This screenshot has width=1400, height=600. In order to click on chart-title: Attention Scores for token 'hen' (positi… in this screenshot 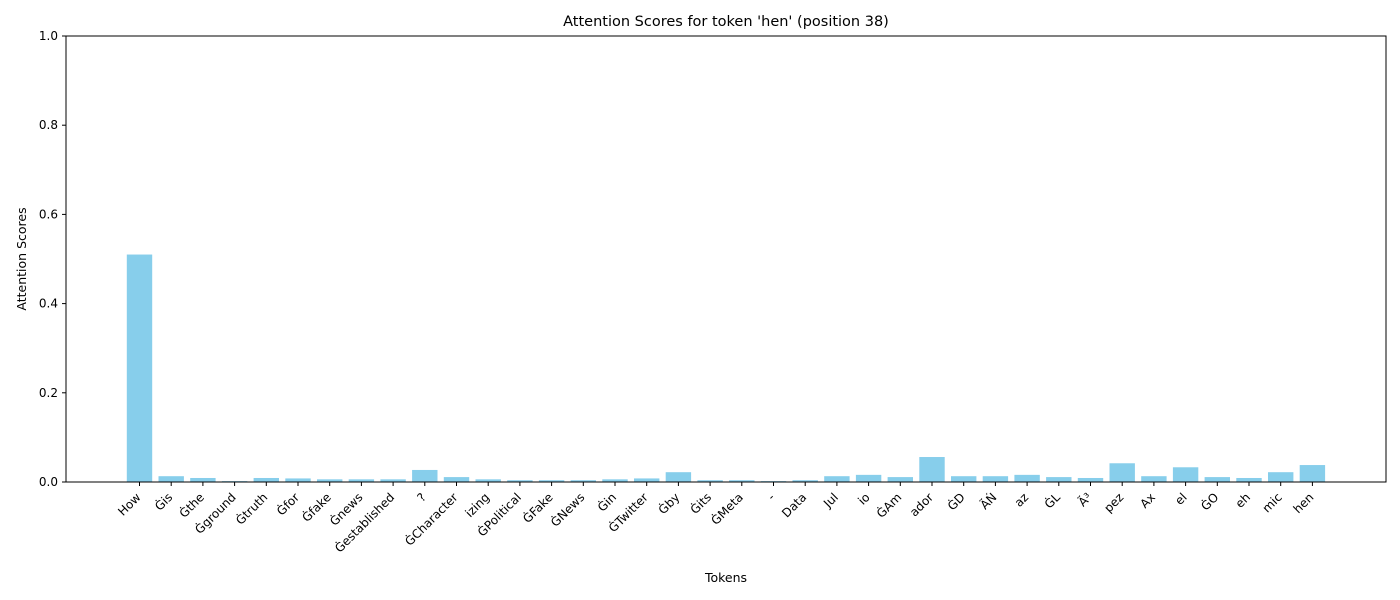, I will do `click(726, 22)`.